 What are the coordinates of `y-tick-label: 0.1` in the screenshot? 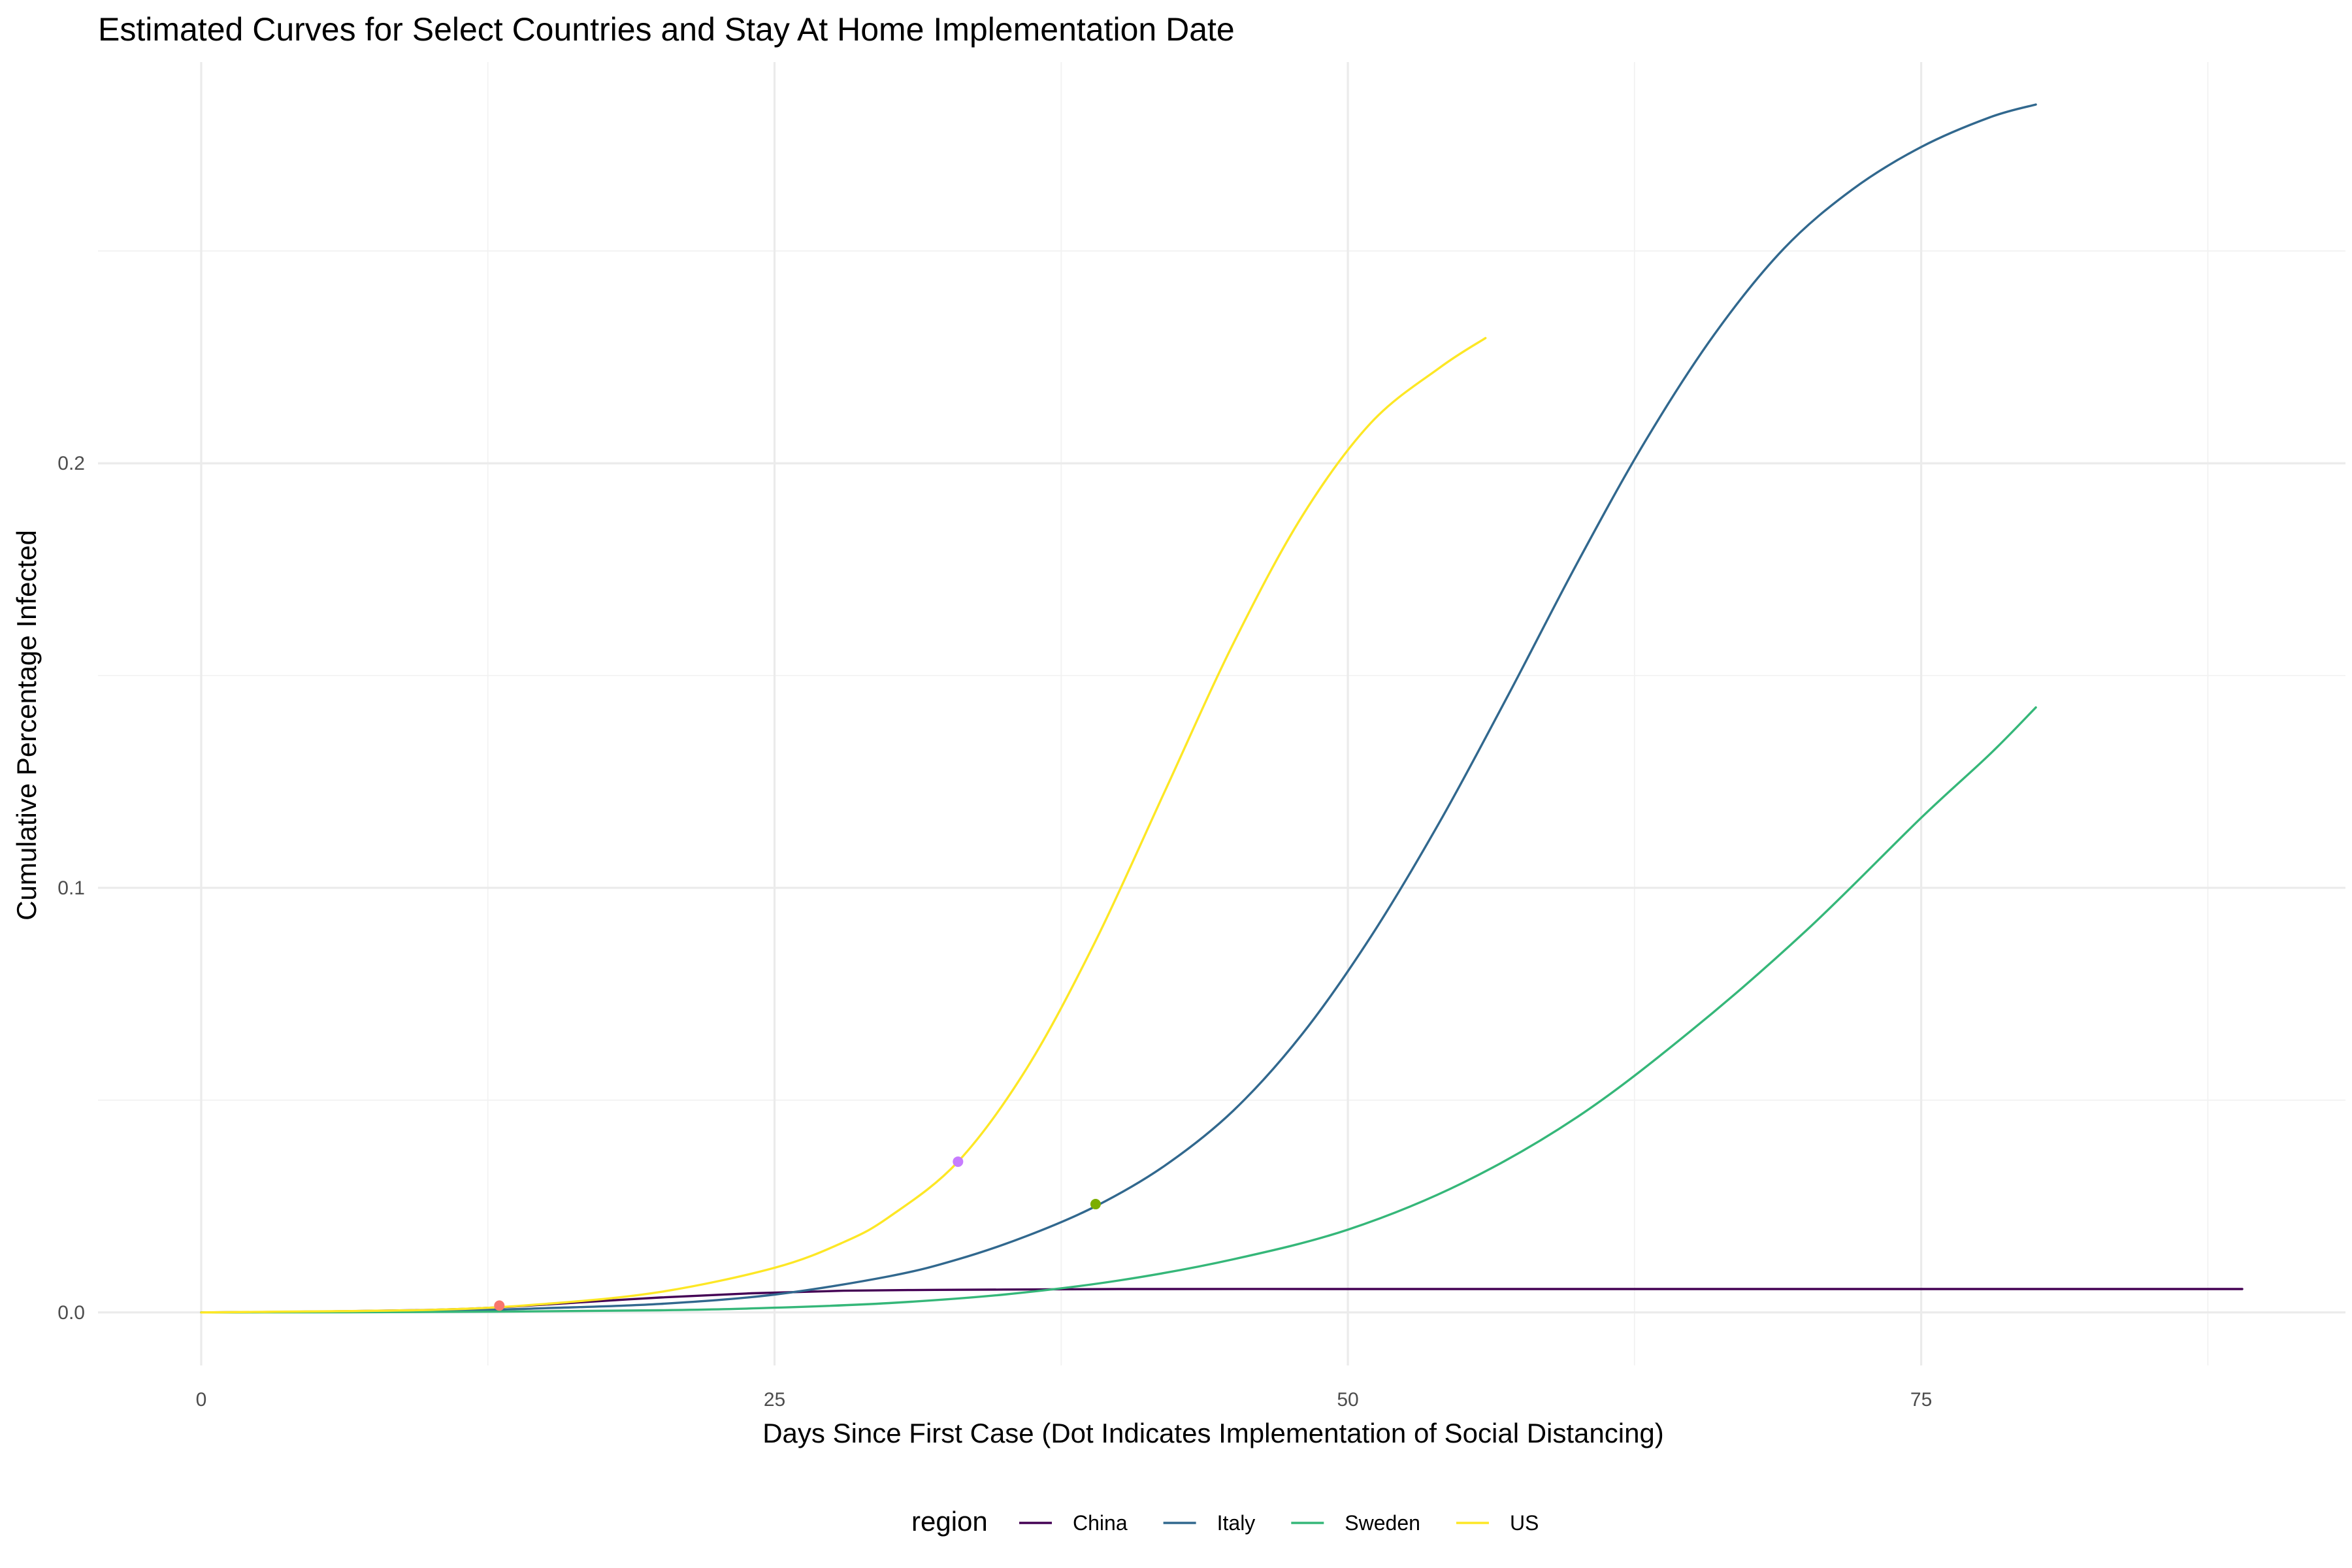 It's located at (71, 888).